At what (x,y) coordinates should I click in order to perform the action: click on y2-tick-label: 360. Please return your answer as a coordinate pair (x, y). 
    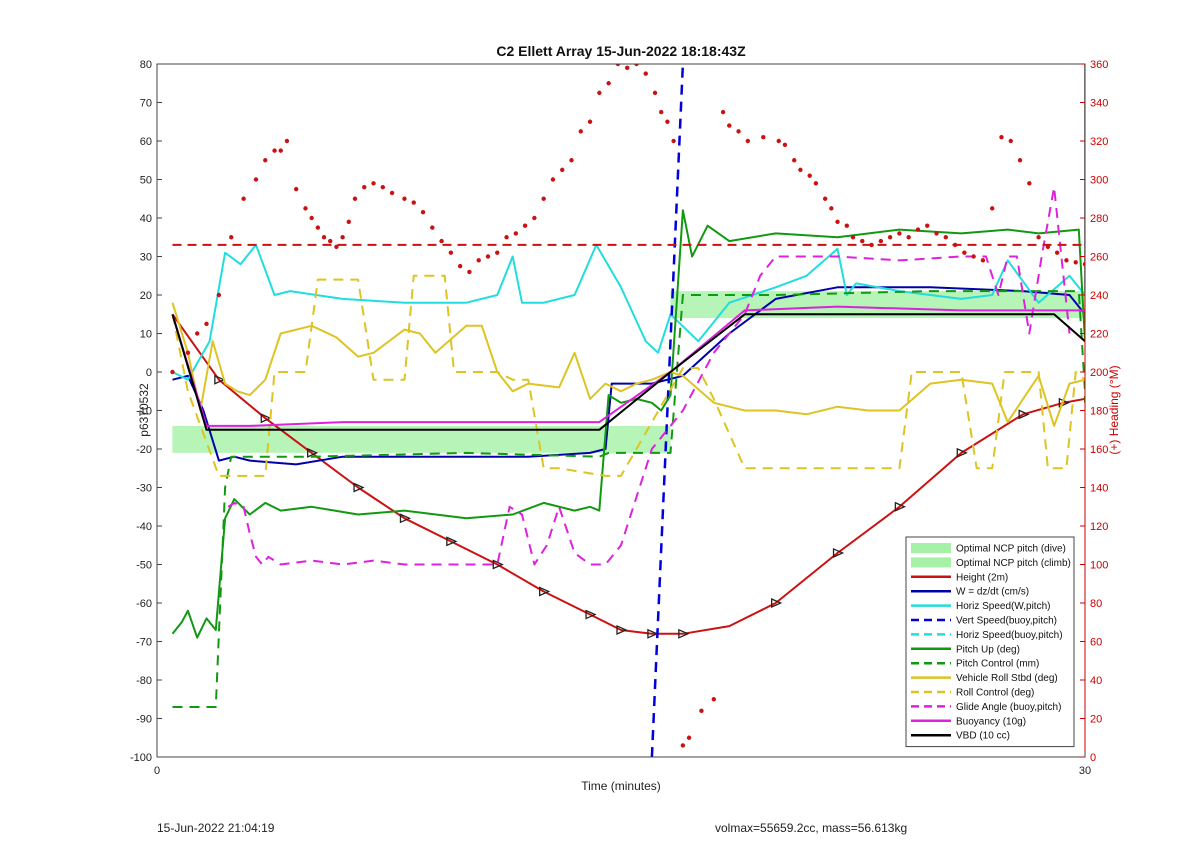
    Looking at the image, I should click on (1099, 65).